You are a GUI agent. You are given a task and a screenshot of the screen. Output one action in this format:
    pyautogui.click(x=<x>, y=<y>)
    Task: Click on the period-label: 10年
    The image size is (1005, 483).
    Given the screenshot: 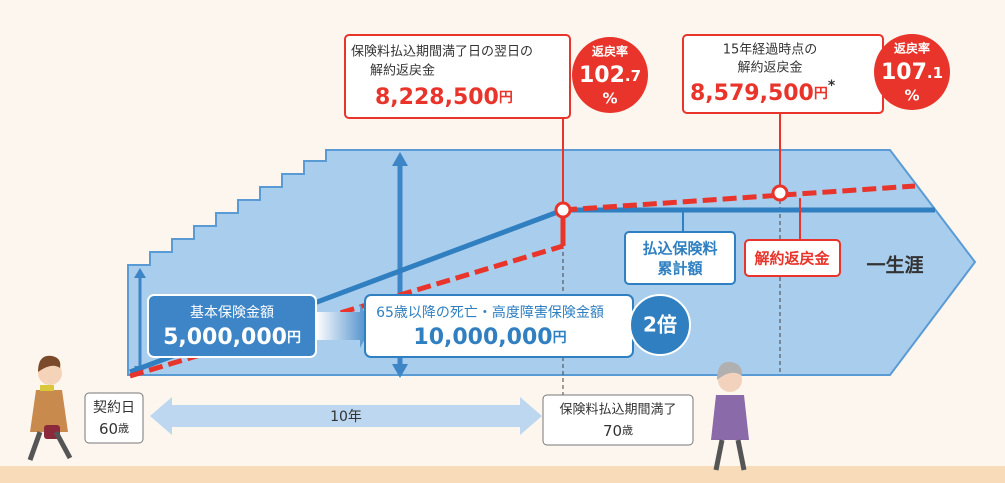 What is the action you would take?
    pyautogui.click(x=346, y=417)
    